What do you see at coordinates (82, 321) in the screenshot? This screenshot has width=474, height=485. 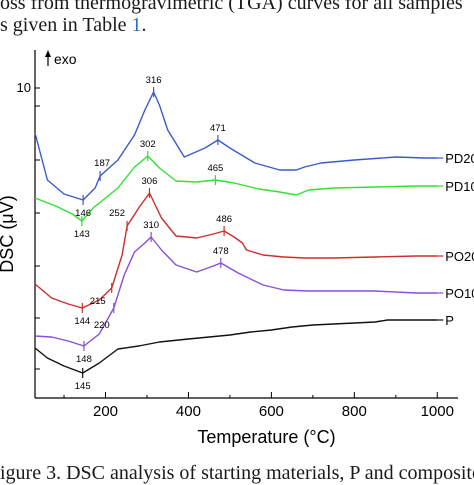 I see `annotation-label: 144` at bounding box center [82, 321].